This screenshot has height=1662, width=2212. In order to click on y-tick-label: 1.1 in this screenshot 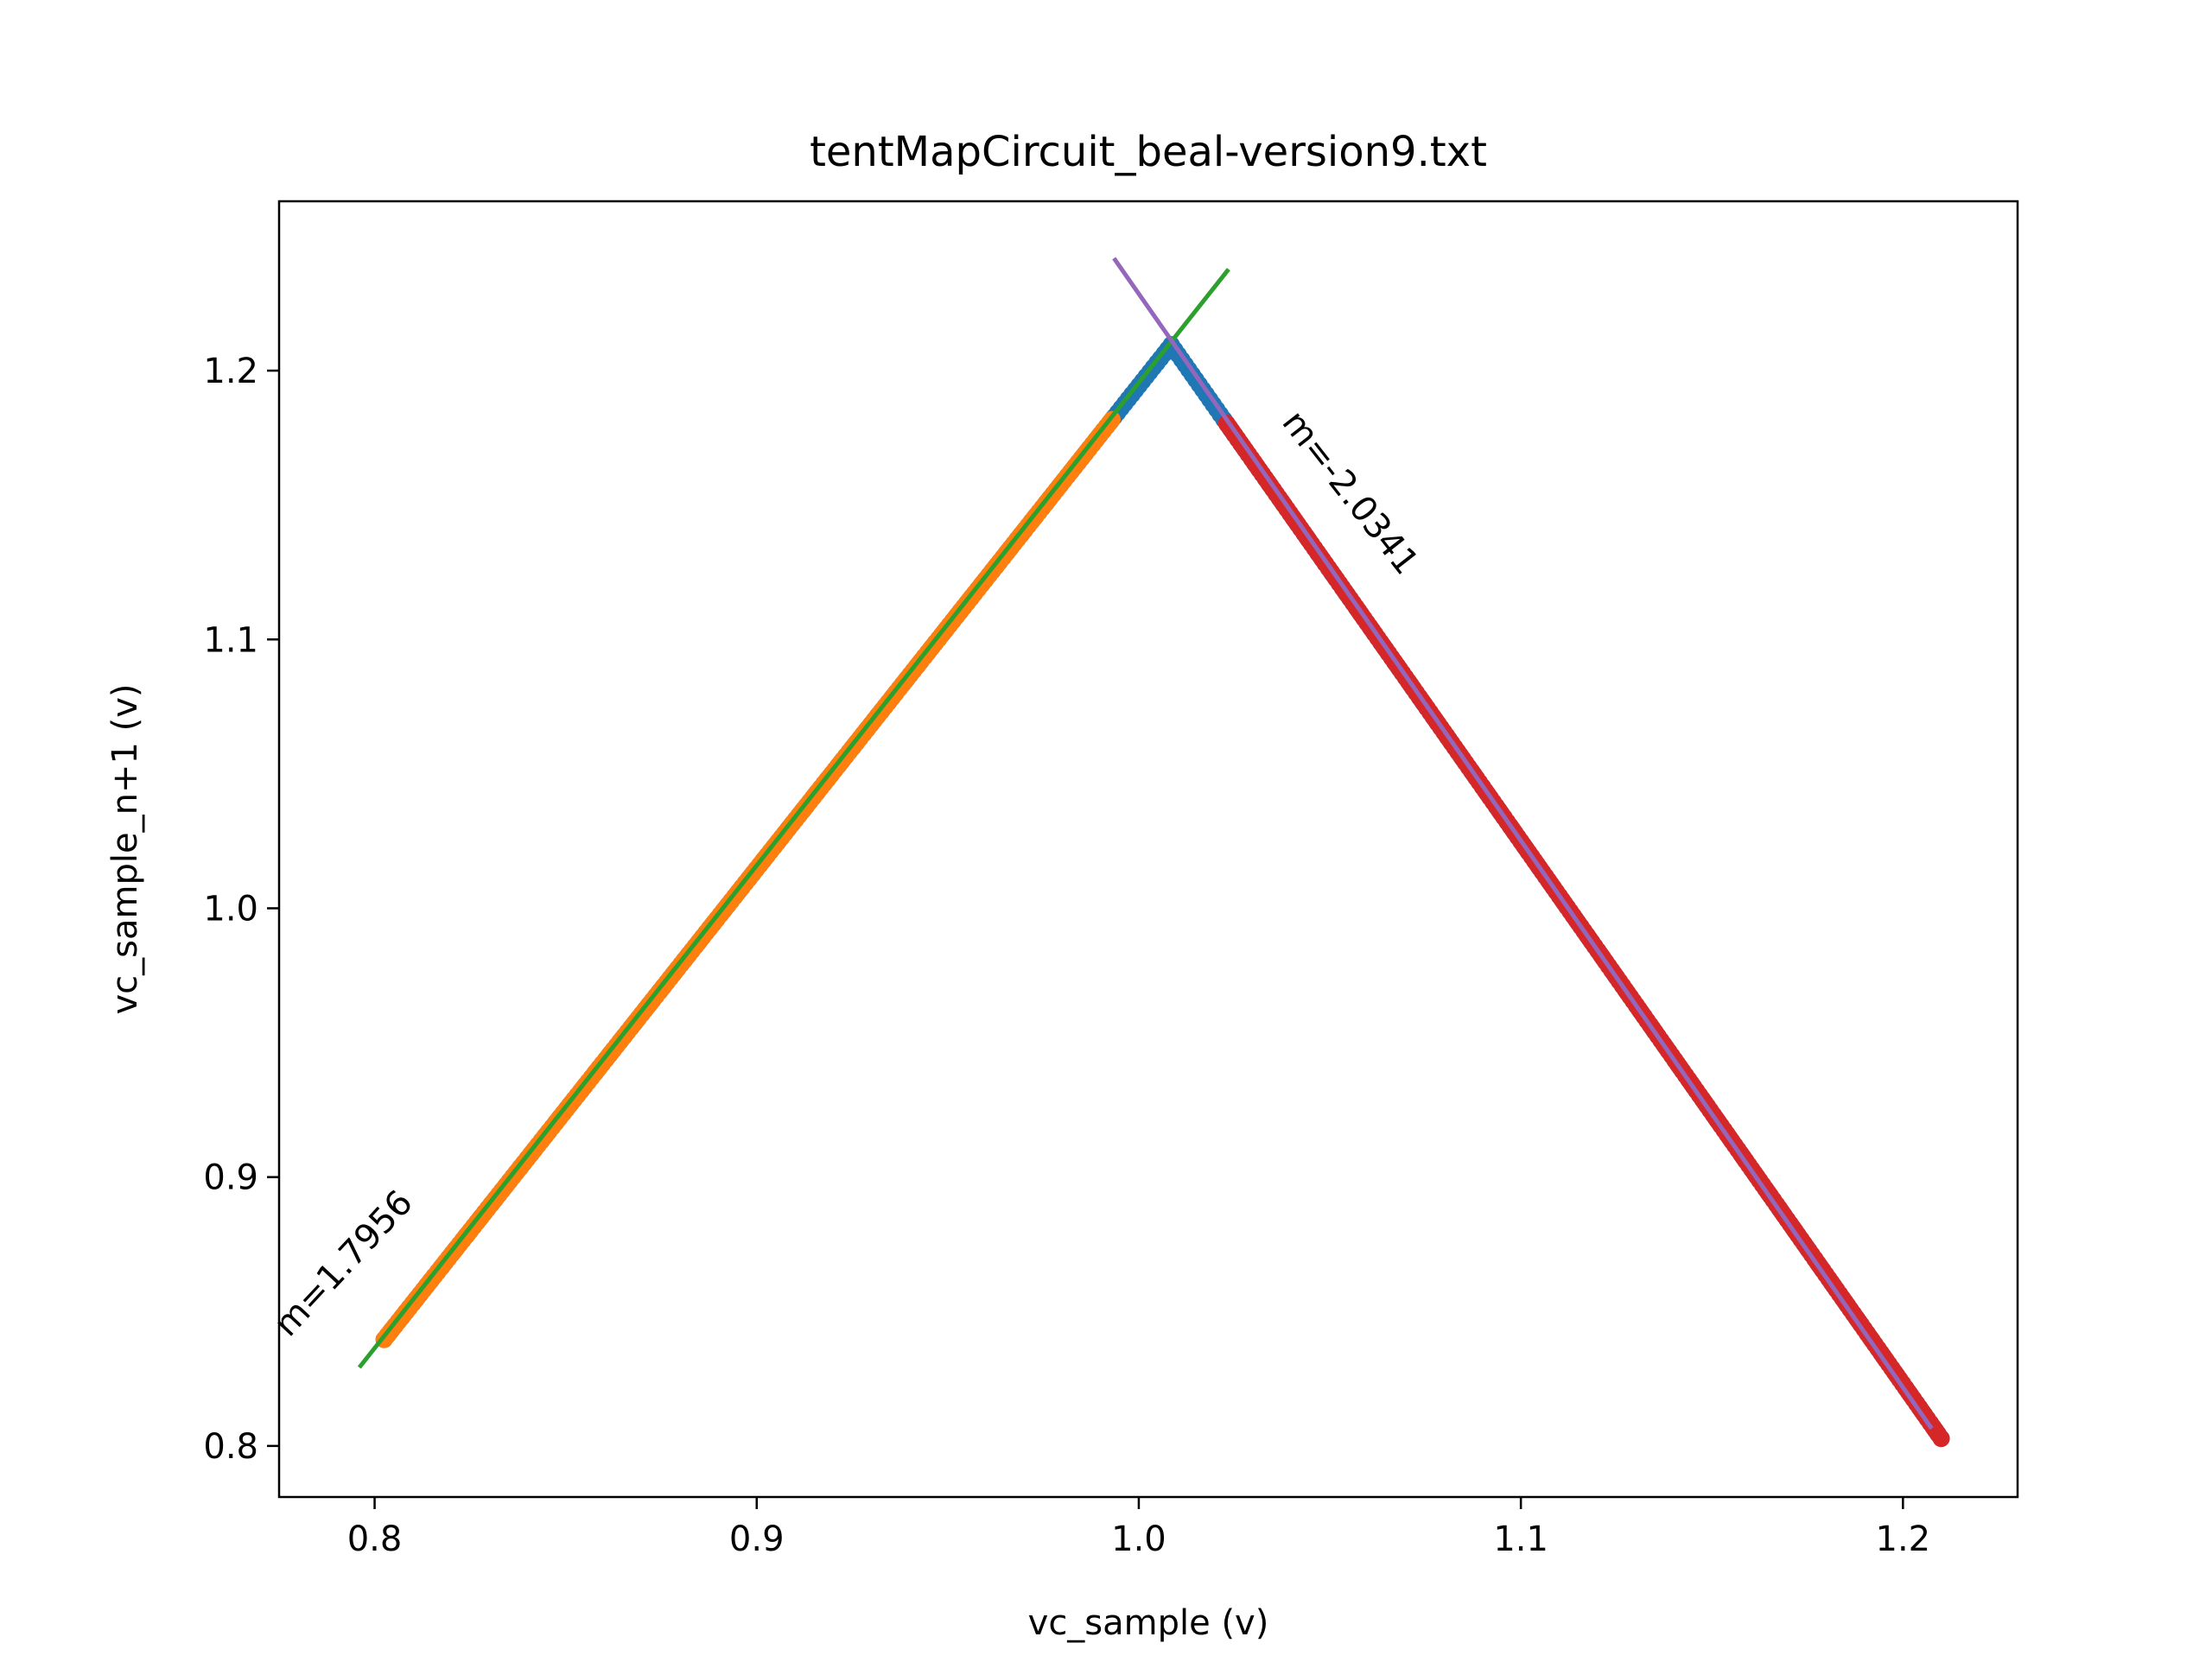, I will do `click(231, 640)`.